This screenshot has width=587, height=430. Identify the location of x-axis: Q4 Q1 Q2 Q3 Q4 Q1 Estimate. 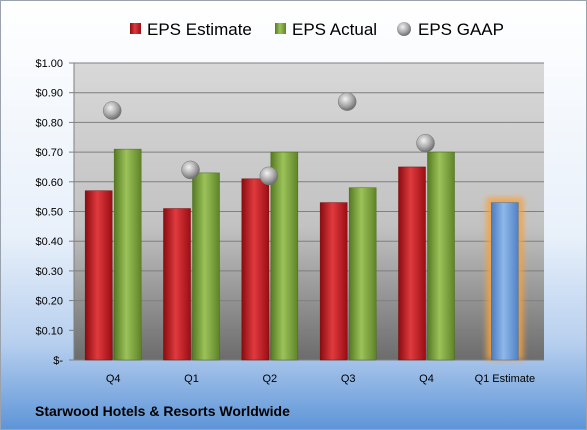
(309, 372).